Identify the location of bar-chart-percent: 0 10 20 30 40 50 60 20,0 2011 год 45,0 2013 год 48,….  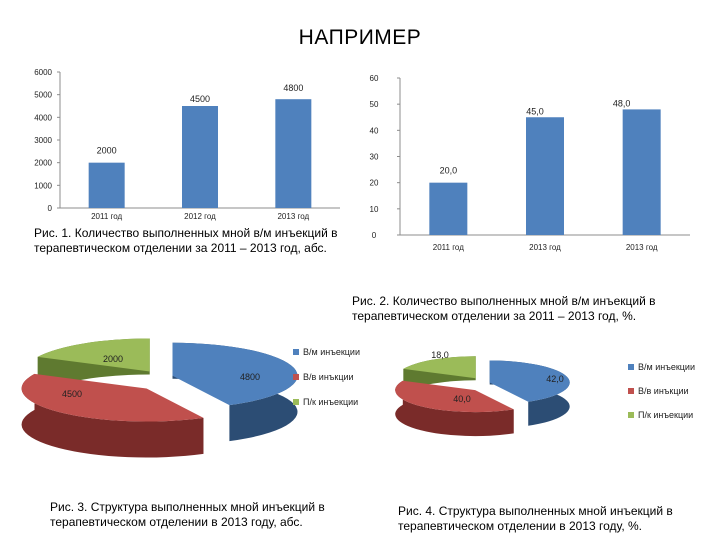
(530, 163).